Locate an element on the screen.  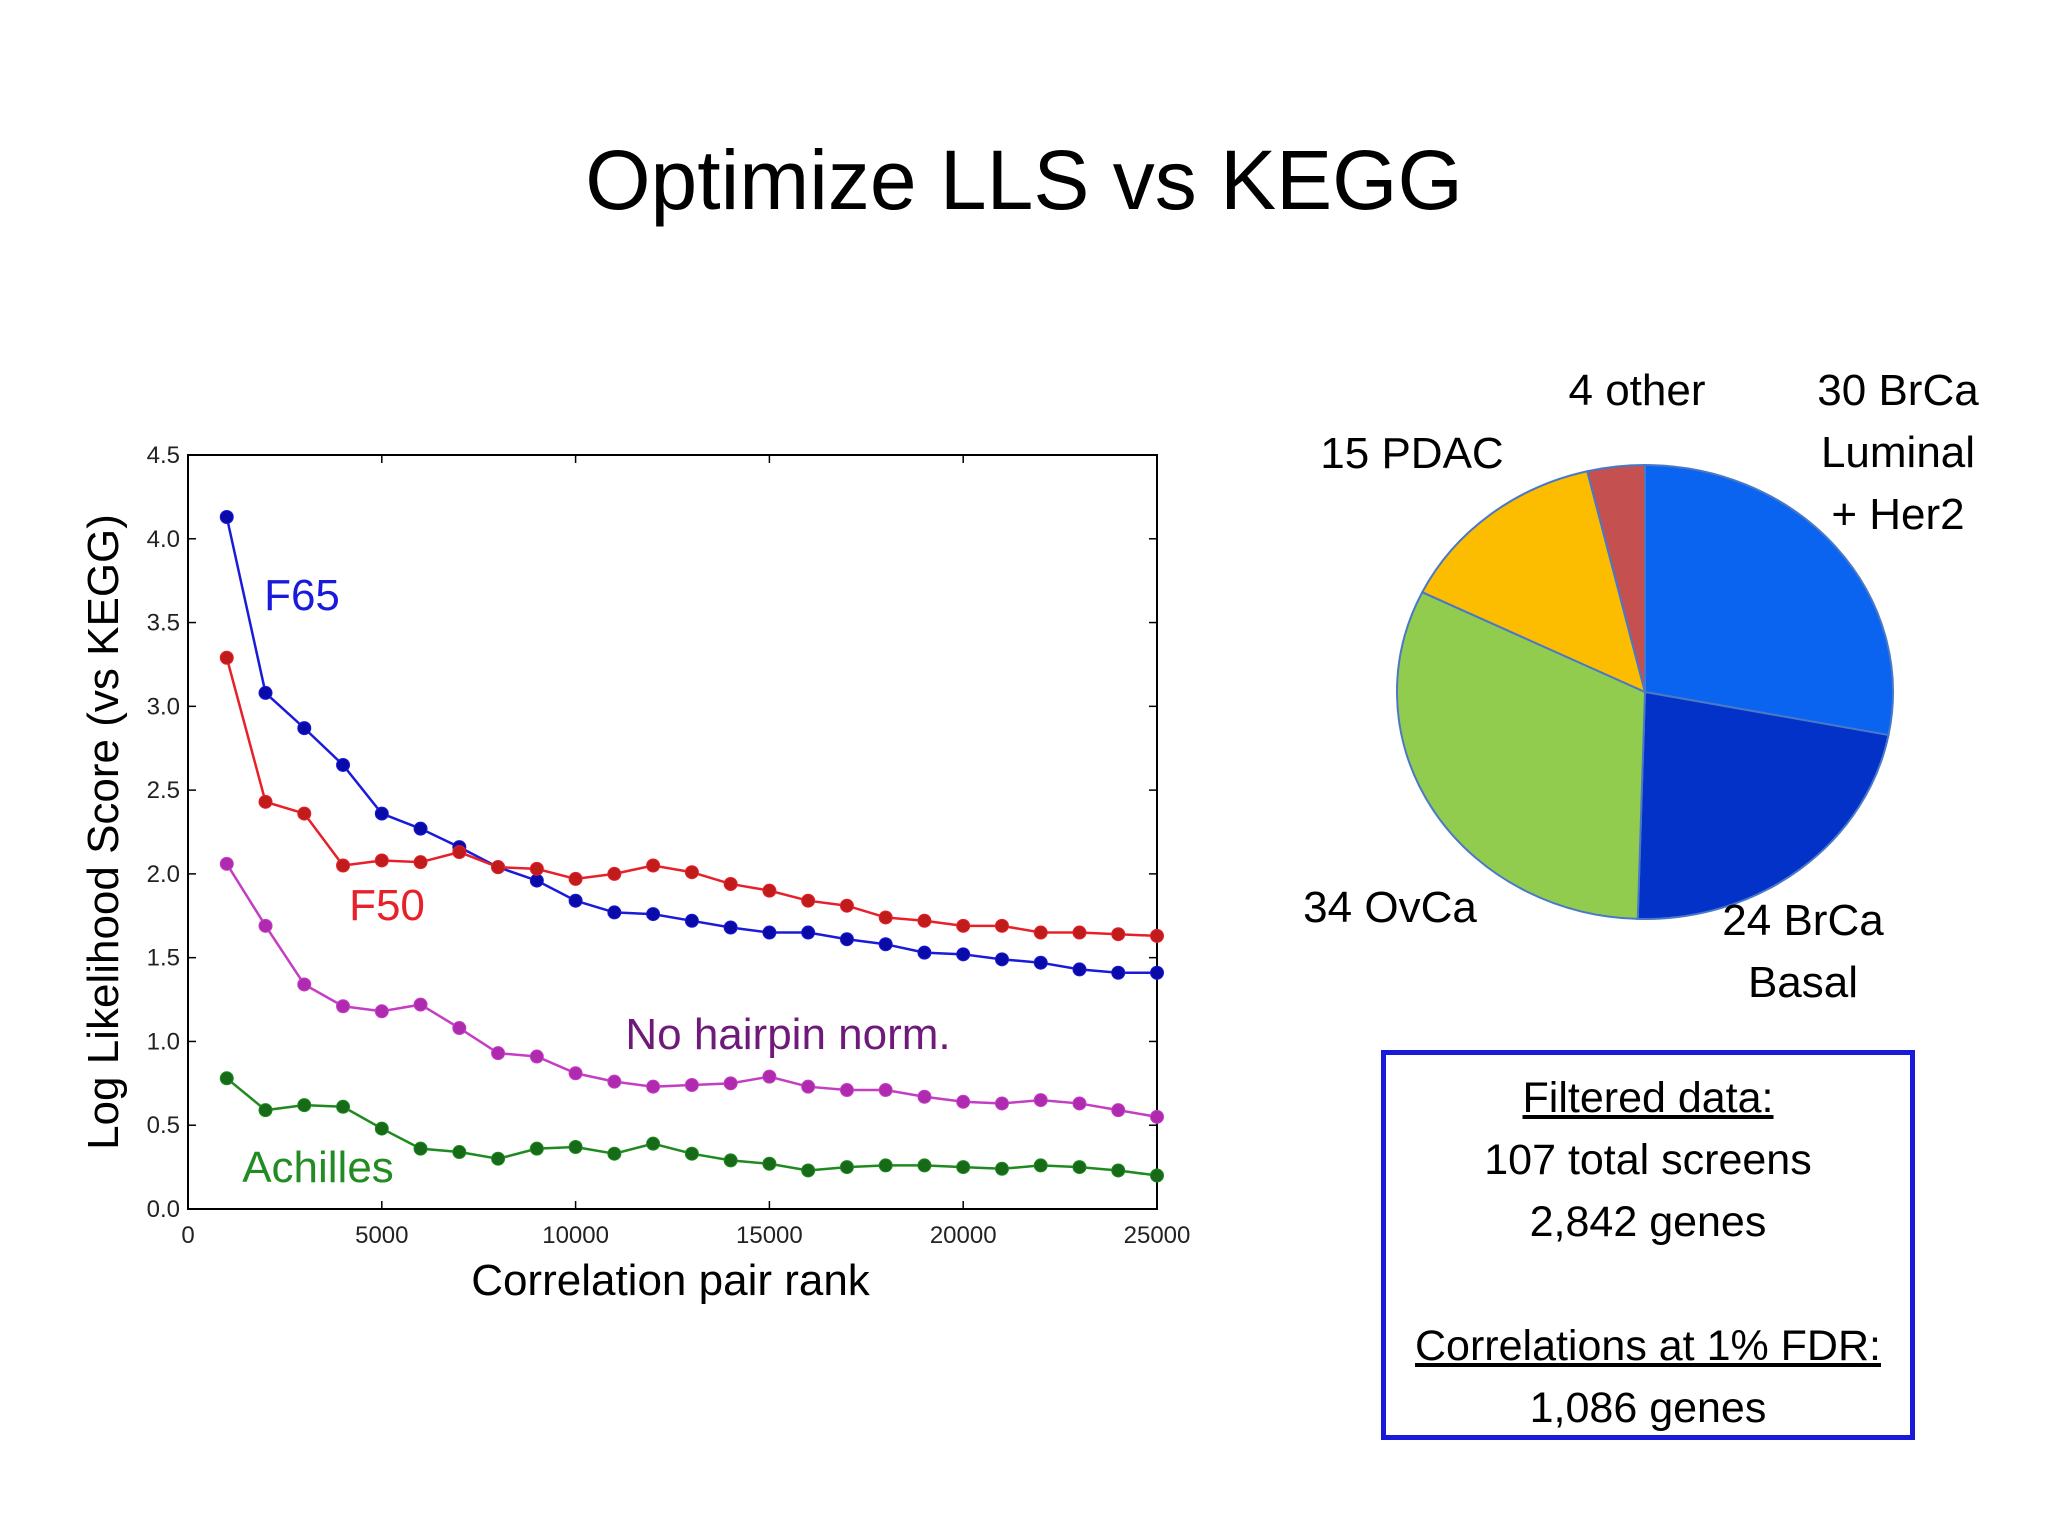
pie-label-line: 34 OvCa is located at coordinates (1390, 907).